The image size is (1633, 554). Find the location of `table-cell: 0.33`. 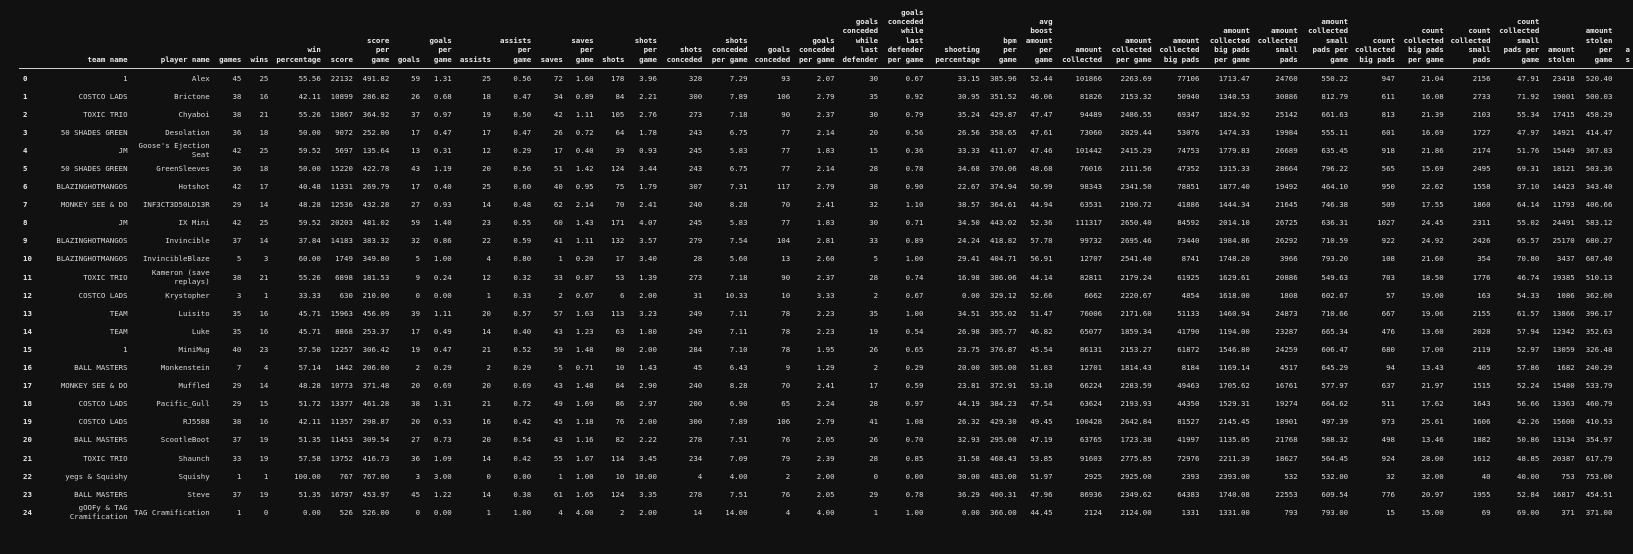

table-cell: 0.33 is located at coordinates (522, 295).